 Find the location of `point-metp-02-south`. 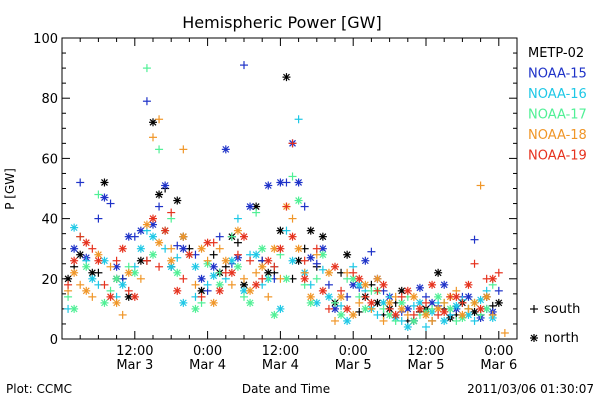

point-metp-02-south is located at coordinates (237, 242).